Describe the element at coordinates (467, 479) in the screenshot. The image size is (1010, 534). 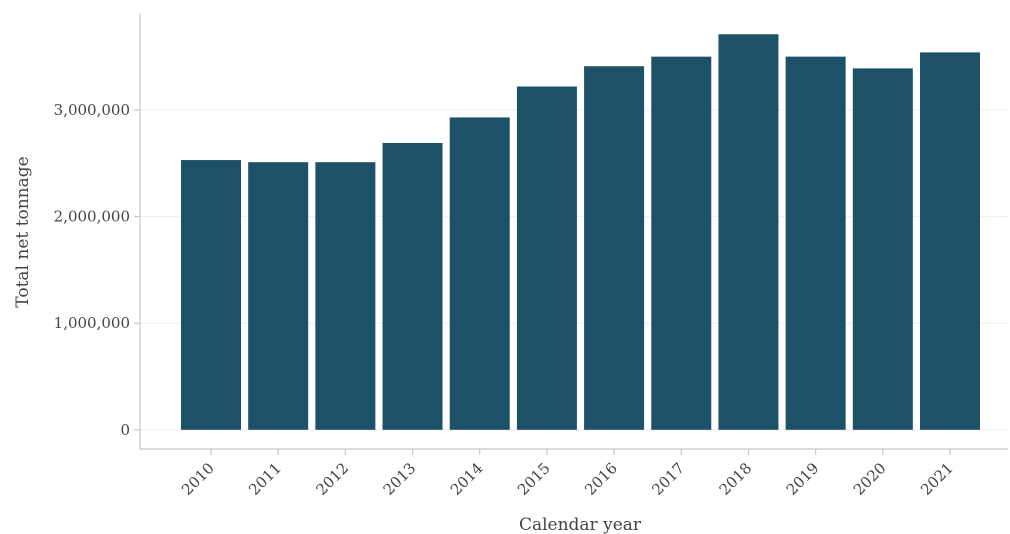
I see `x-tick-label: 2014` at that location.